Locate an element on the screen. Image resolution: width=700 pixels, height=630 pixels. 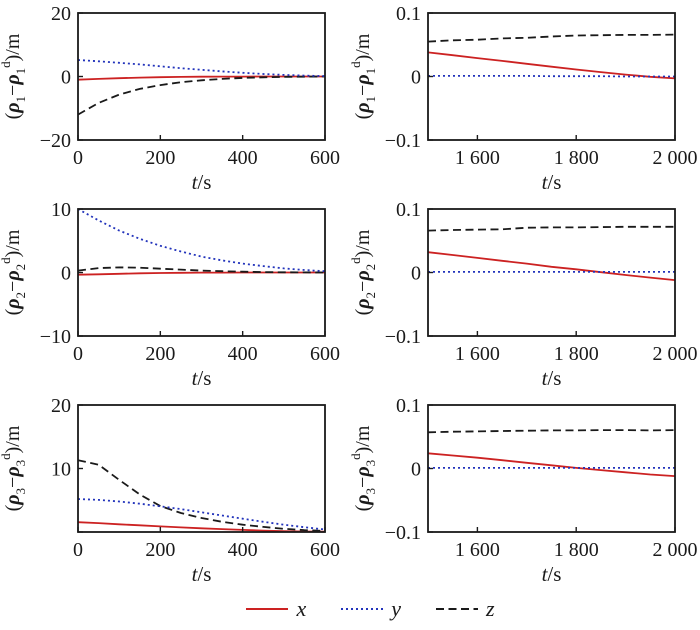
legend-line-z-icon is located at coordinates (456, 609).